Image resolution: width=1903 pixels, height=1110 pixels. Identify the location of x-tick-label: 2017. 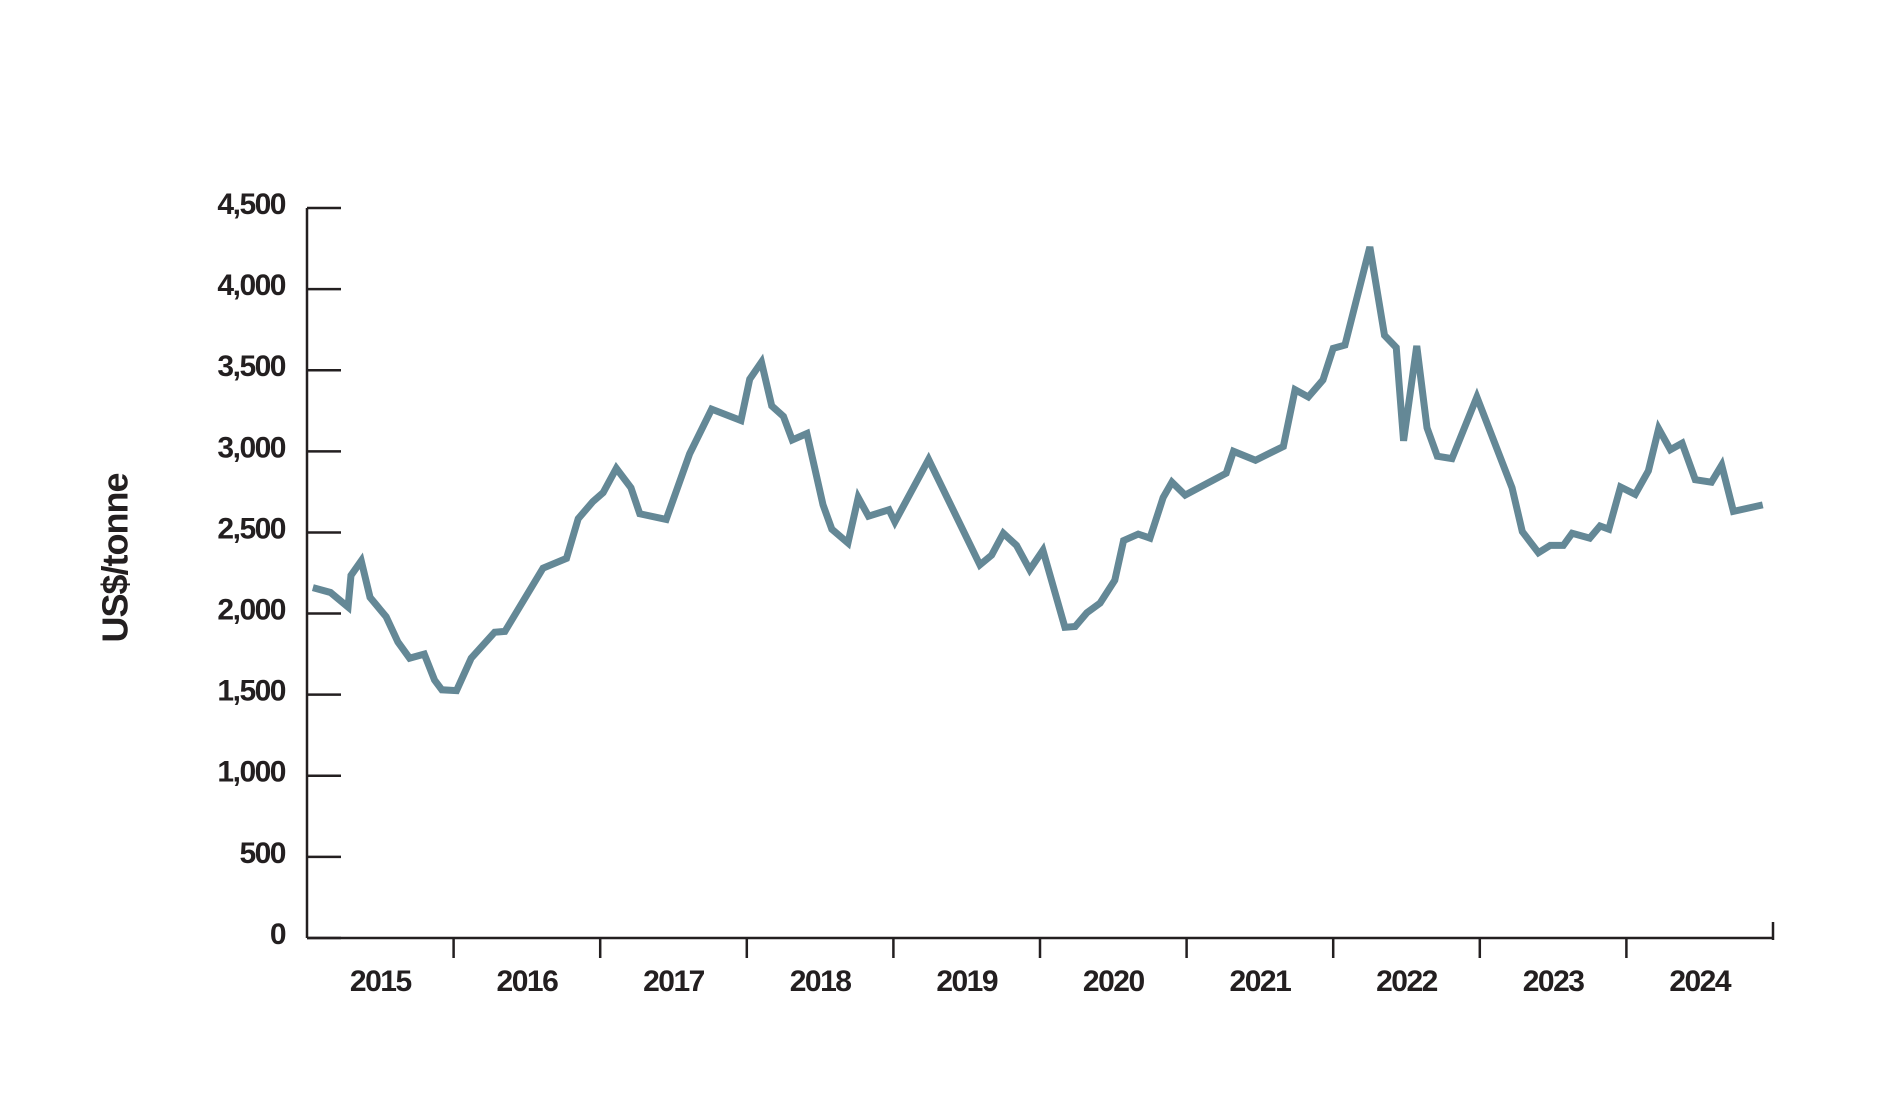
(674, 981).